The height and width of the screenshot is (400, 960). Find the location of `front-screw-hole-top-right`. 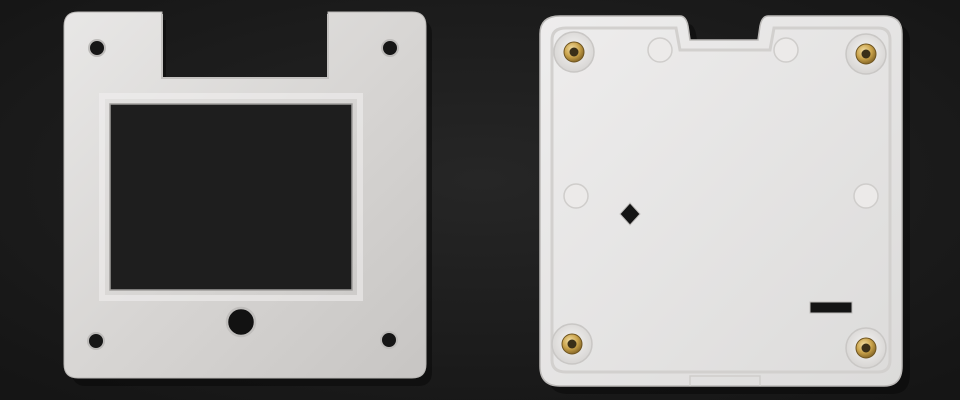

front-screw-hole-top-right is located at coordinates (390, 48).